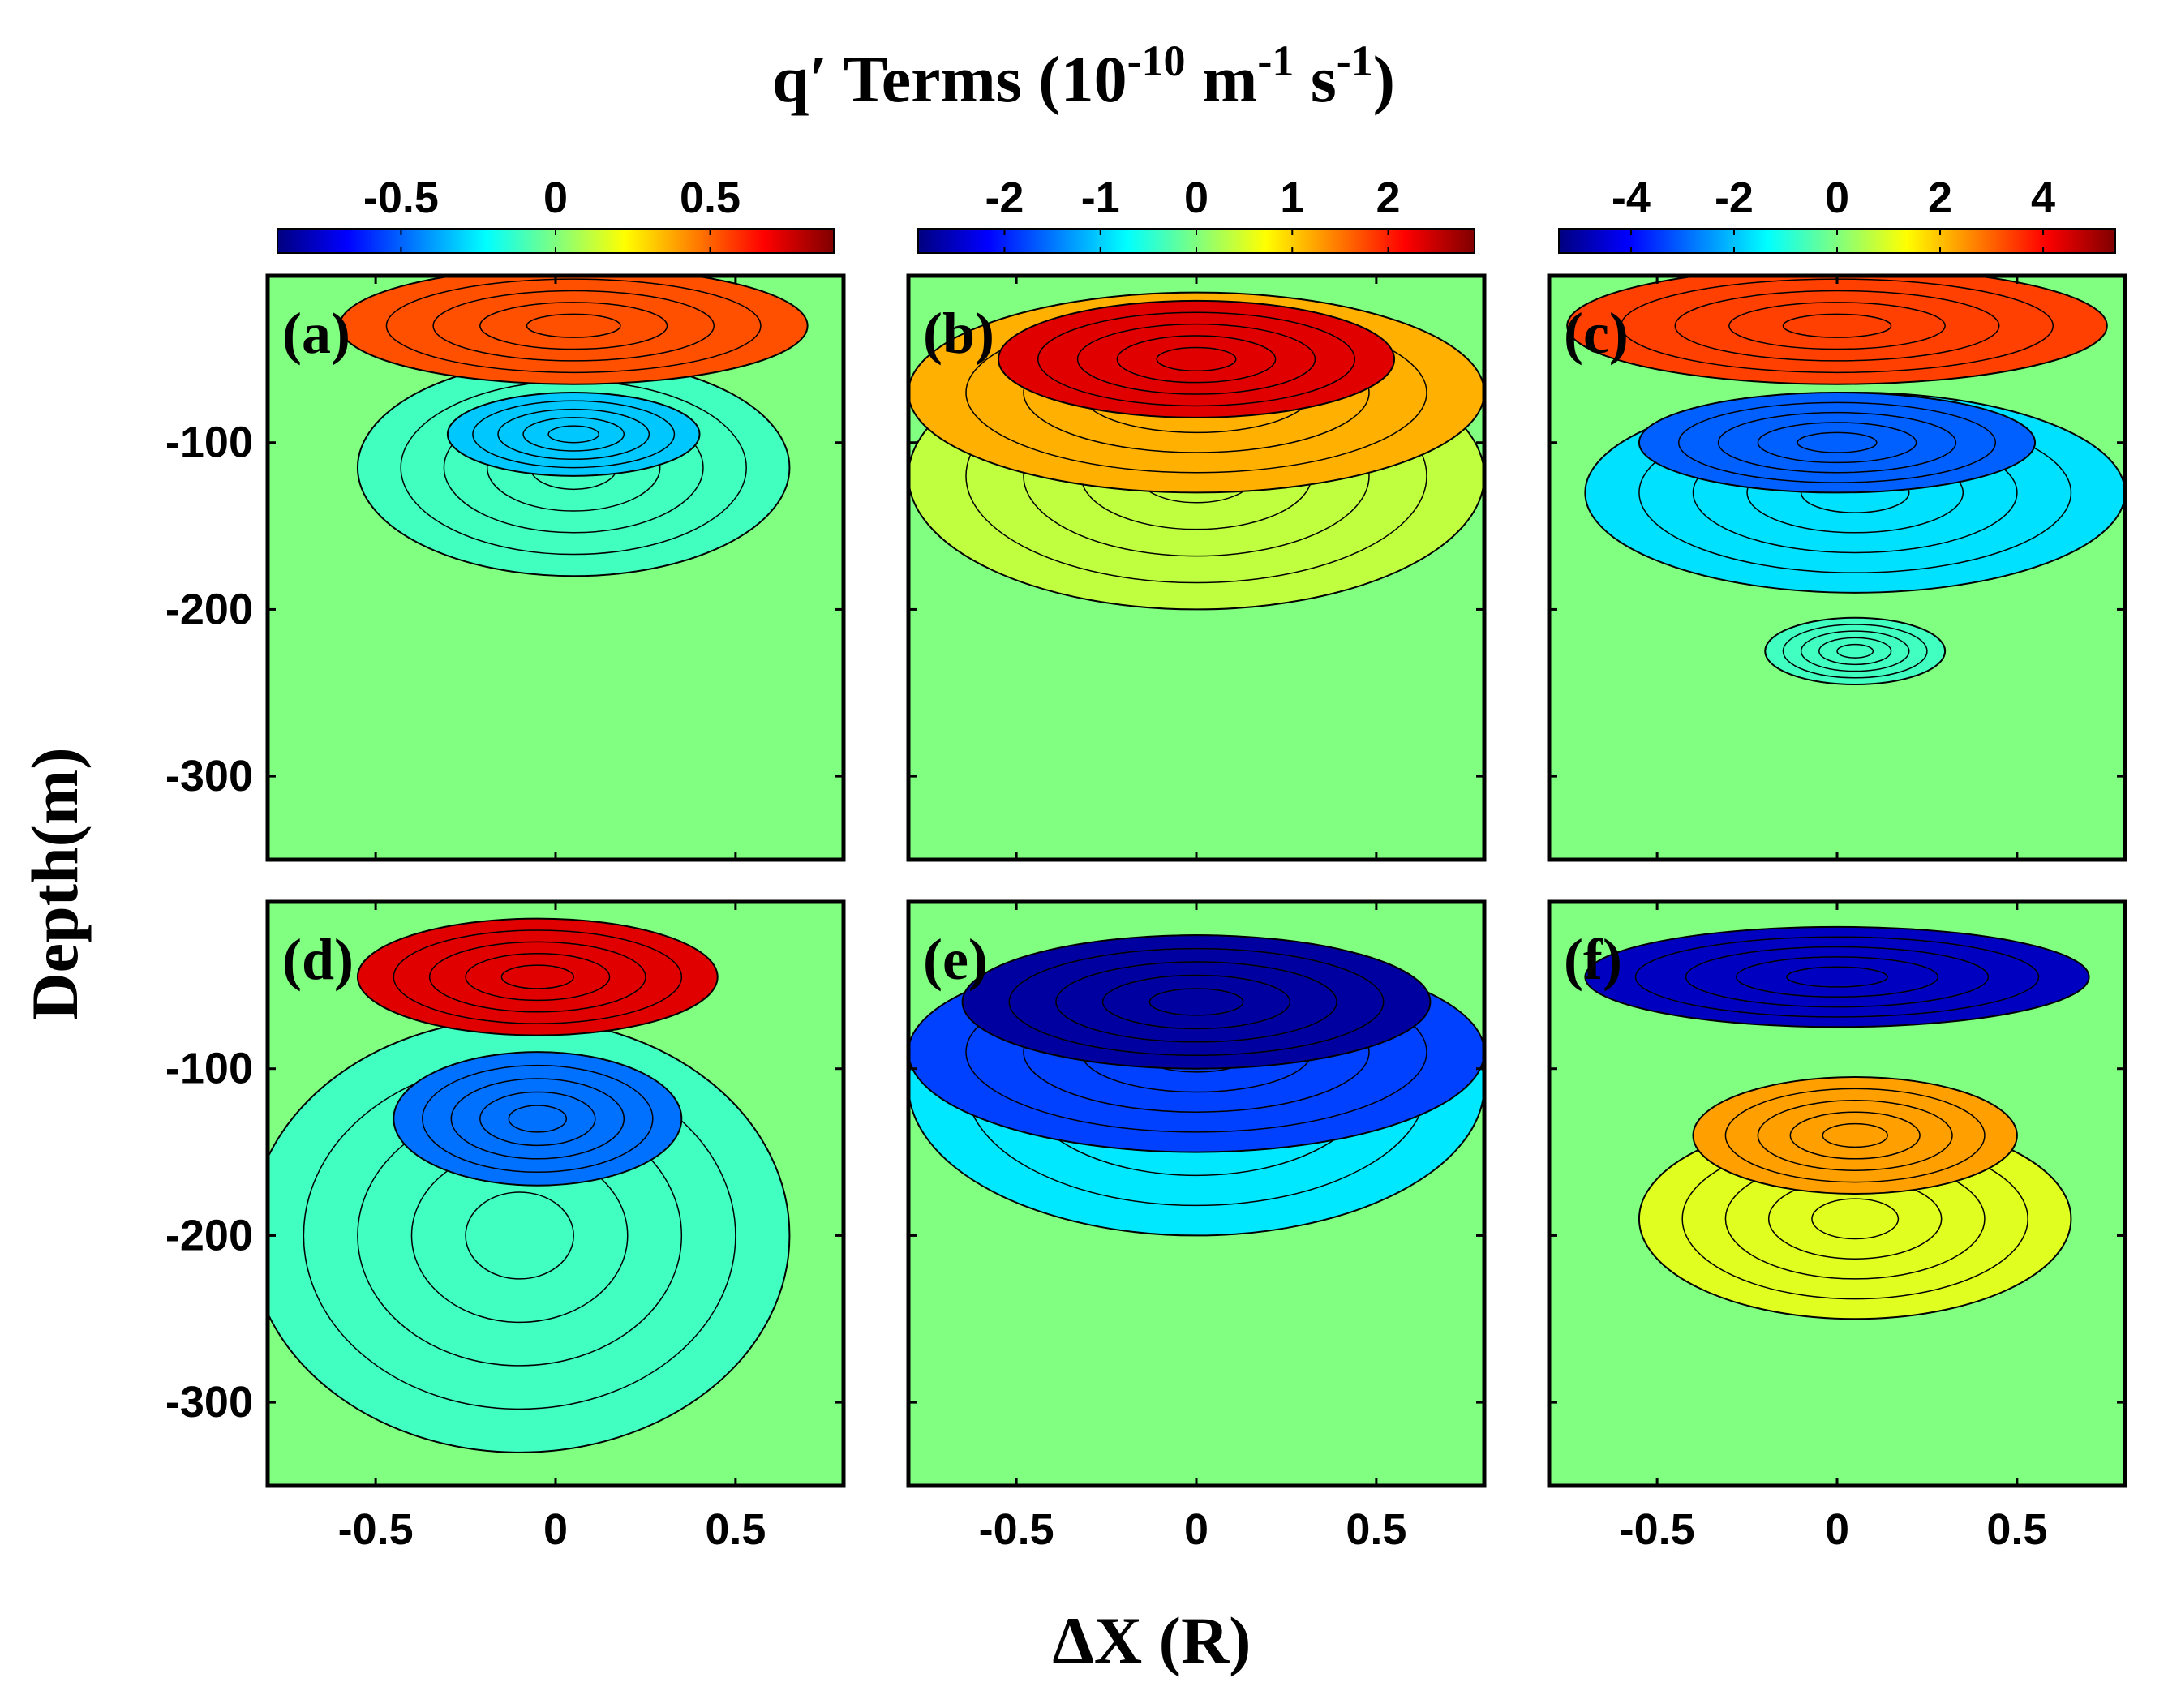 This screenshot has height=1708, width=2168. I want to click on panel-label: (c), so click(1596, 333).